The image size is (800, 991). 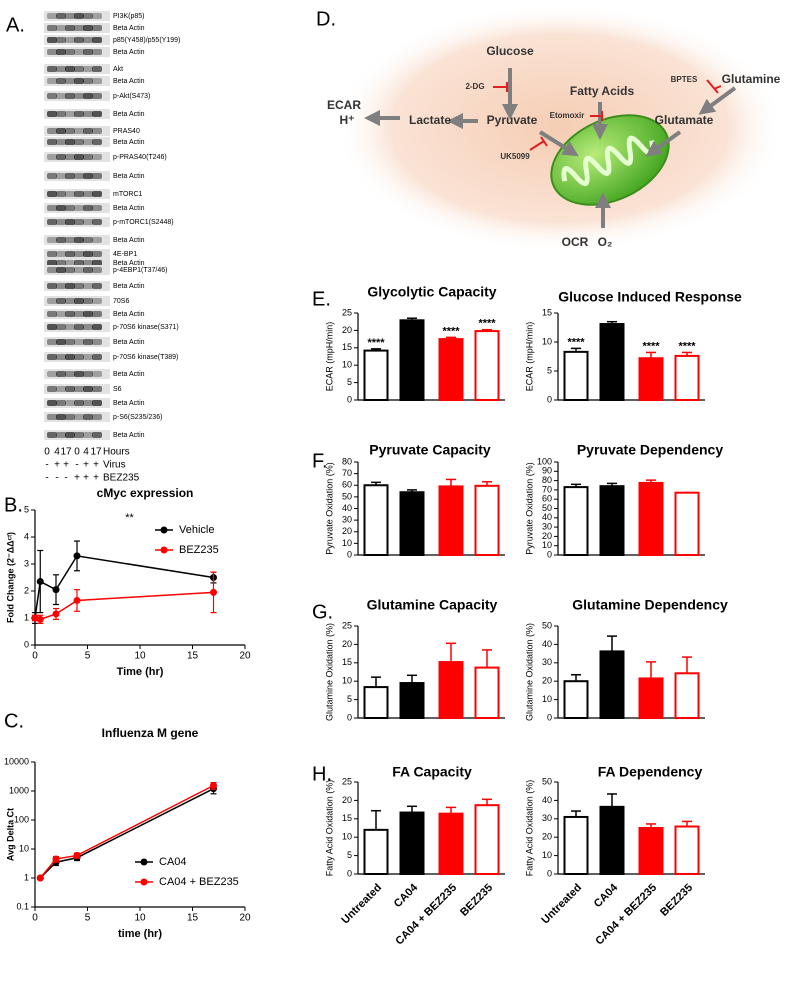 I want to click on label: Glucose, so click(x=510, y=51).